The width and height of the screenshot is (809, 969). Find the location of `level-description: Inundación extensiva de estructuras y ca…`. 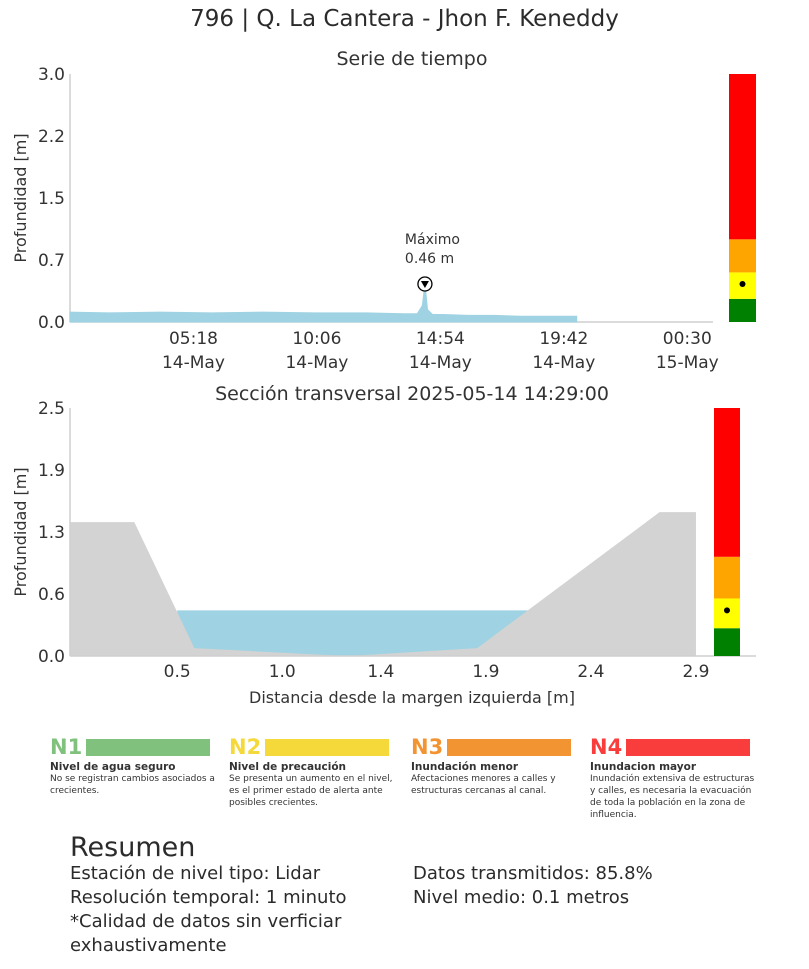

level-description: Inundación extensiva de estructuras y ca… is located at coordinates (672, 797).